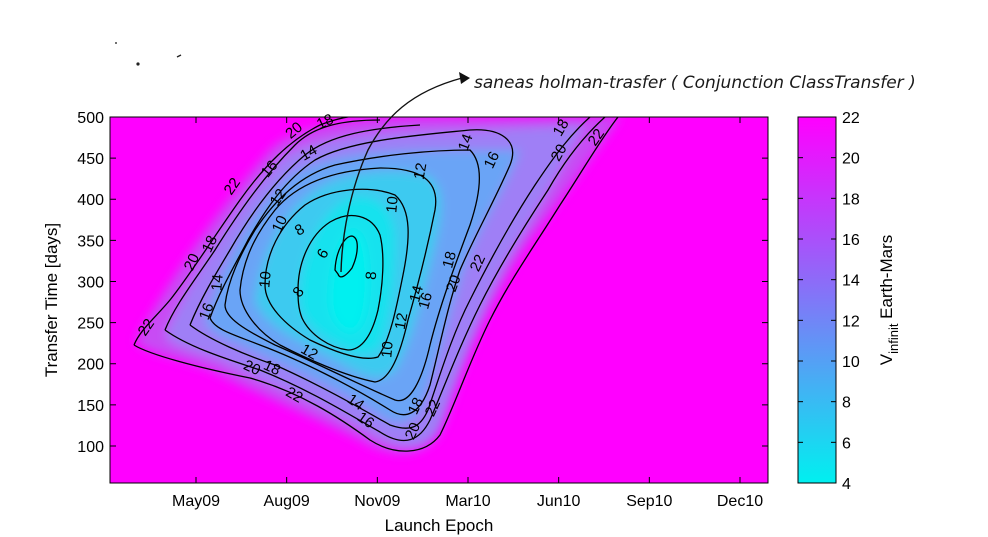 The width and height of the screenshot is (988, 537). I want to click on x-tick-label: May09, so click(196, 501).